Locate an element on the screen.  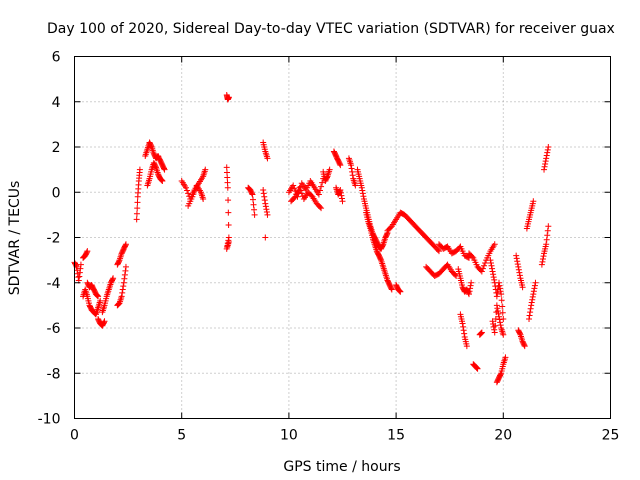
x-tick-label-1: 5 is located at coordinates (181, 436).